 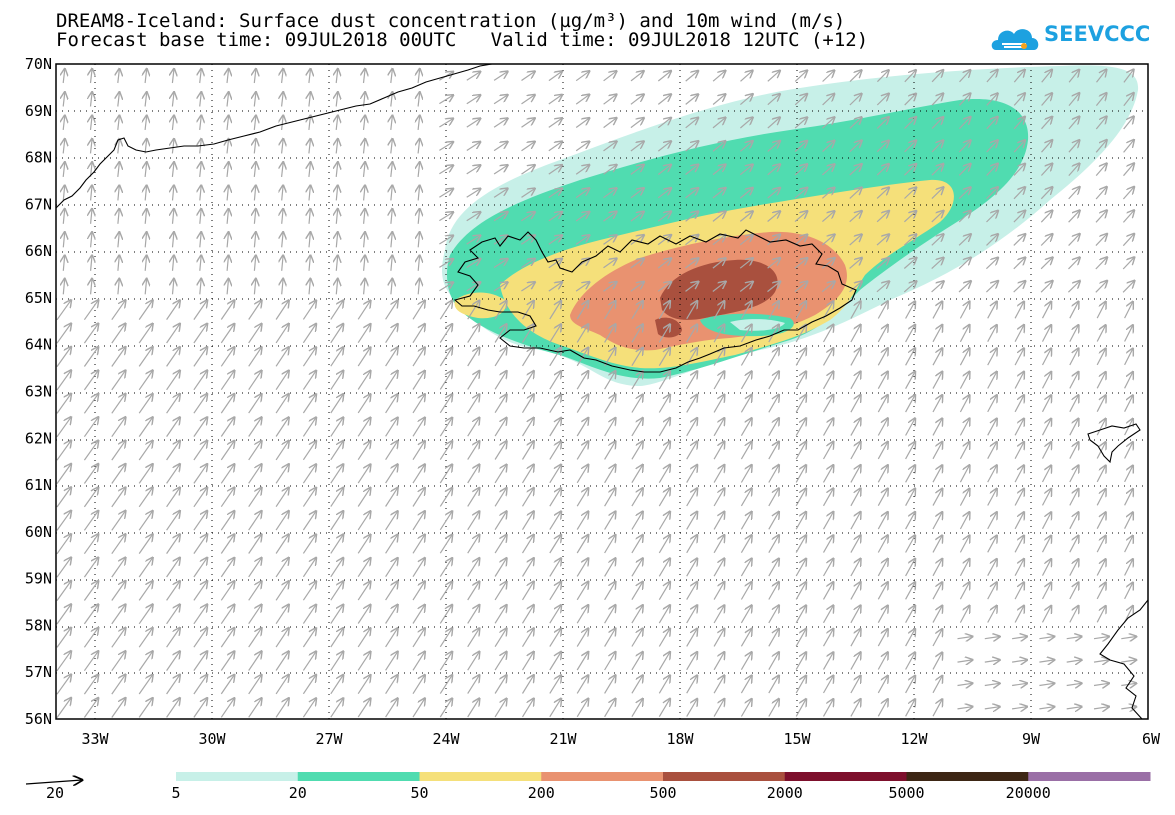 I want to click on iceland-coastline, so click(x=655, y=301).